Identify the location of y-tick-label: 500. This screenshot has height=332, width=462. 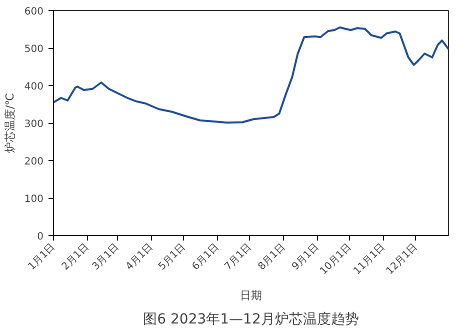
(34, 49).